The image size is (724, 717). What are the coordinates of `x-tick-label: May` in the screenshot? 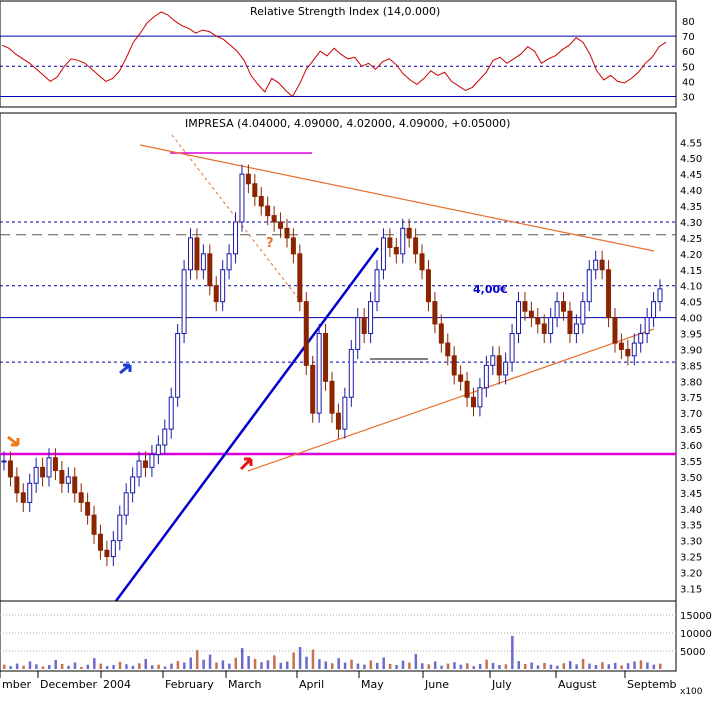 It's located at (372, 684).